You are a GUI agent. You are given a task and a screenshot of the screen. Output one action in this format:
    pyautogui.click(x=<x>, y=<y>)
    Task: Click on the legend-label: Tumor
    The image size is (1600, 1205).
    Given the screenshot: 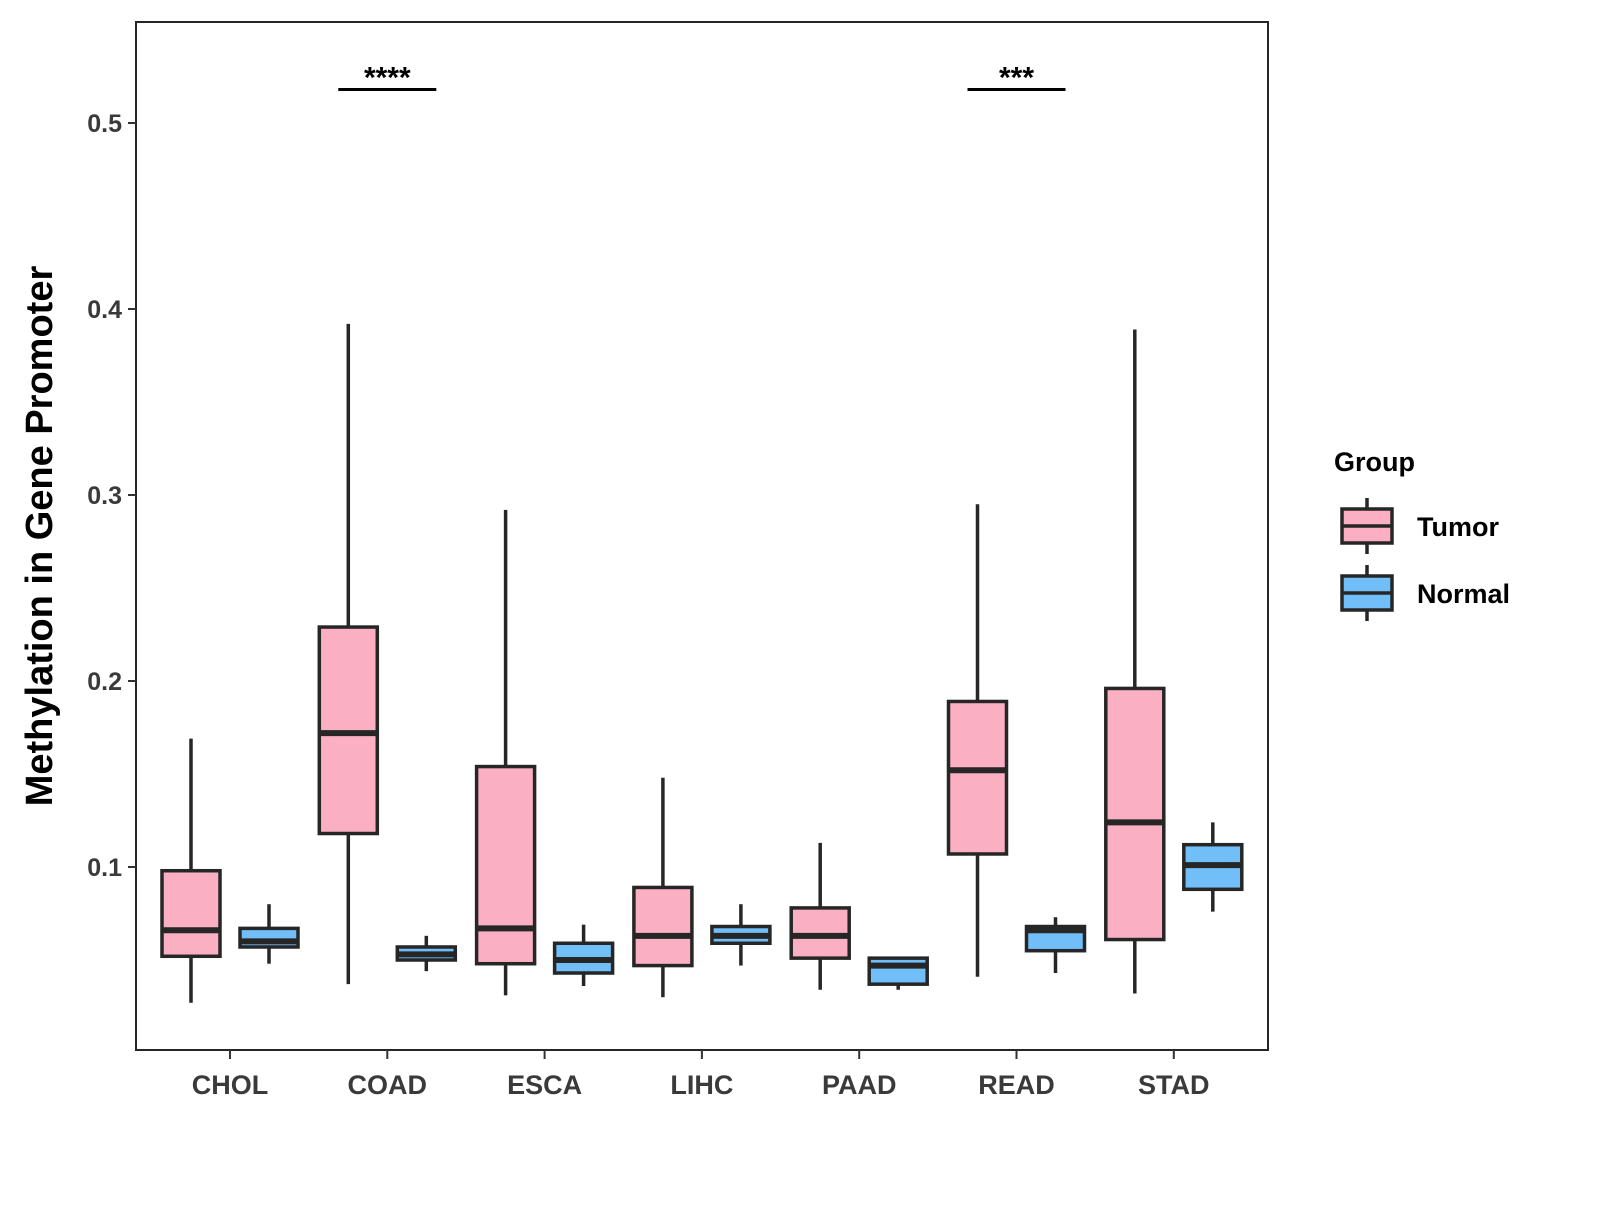 What is the action you would take?
    pyautogui.click(x=1458, y=527)
    